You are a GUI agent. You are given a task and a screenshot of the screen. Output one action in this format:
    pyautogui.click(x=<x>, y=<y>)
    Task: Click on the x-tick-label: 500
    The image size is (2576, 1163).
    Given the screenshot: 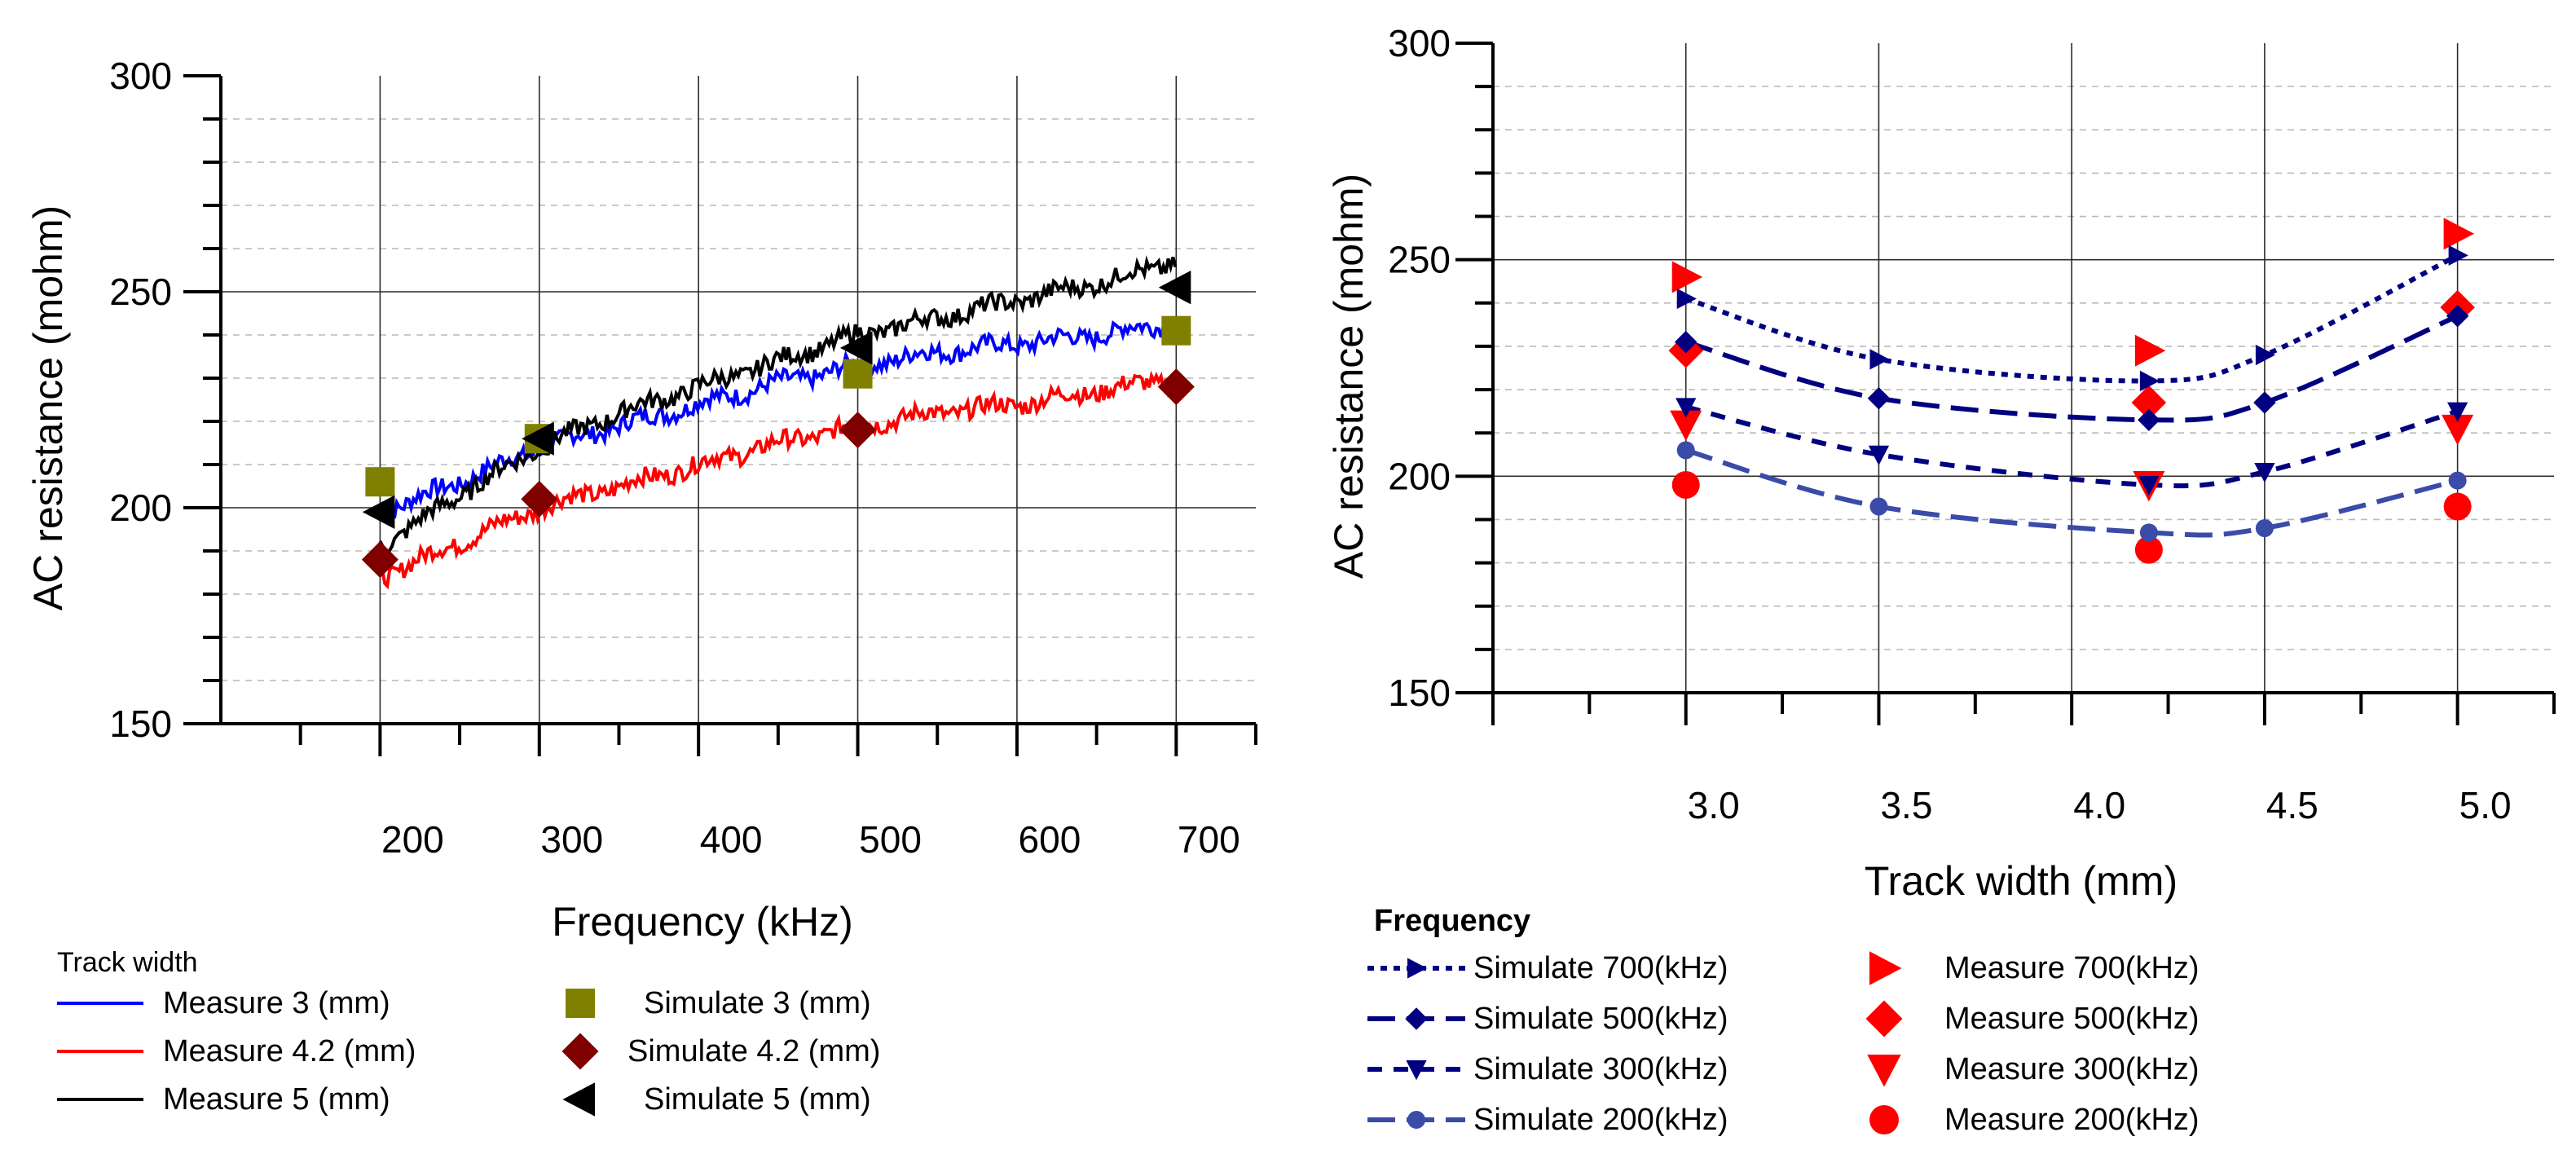 What is the action you would take?
    pyautogui.click(x=890, y=839)
    